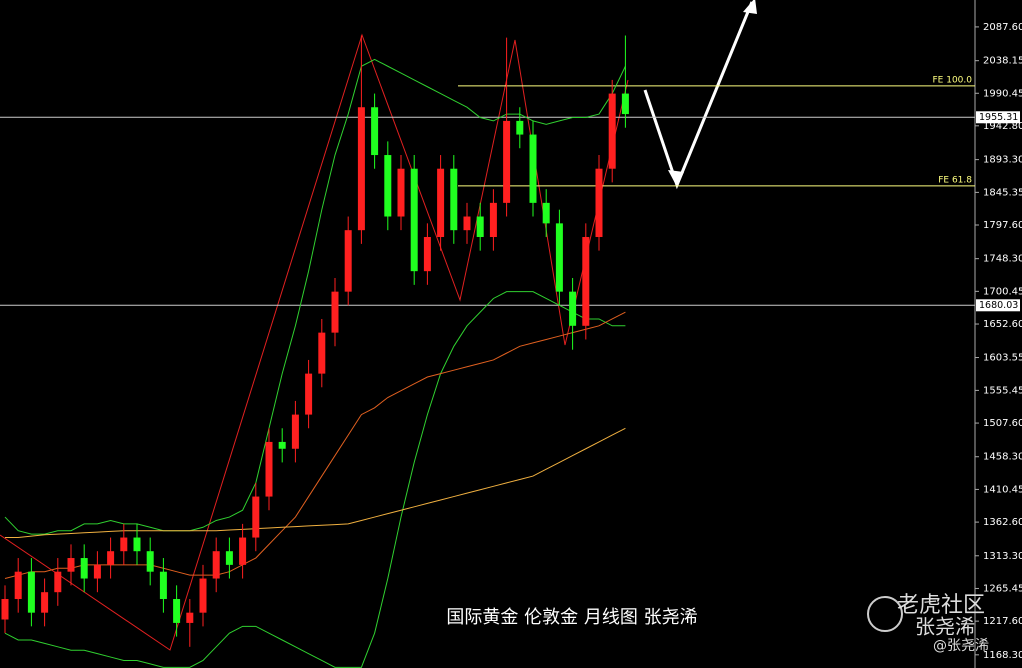  I want to click on indicator-line, so click(315, 483).